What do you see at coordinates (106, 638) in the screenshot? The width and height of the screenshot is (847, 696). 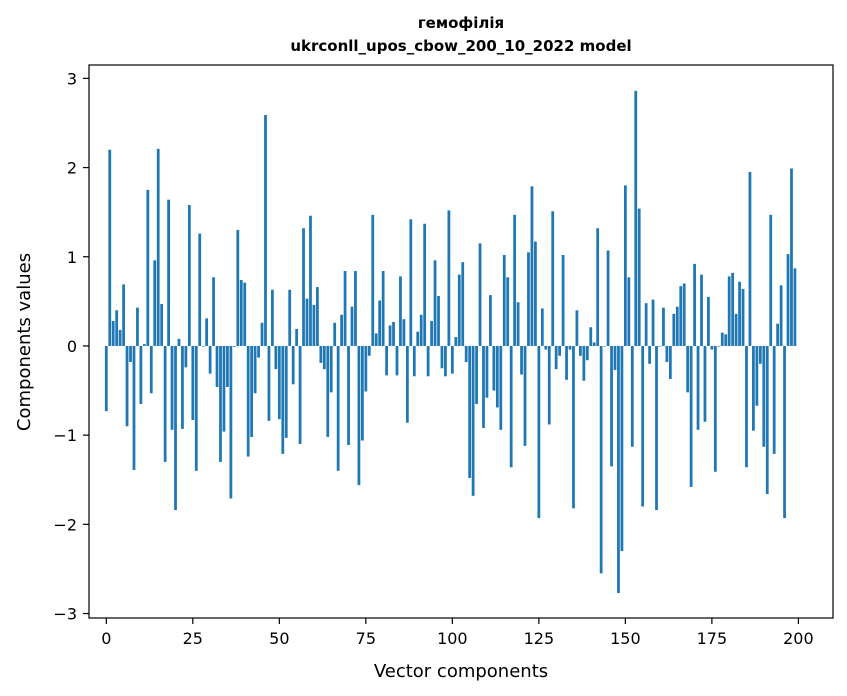 I see `x-tick-label: 0` at bounding box center [106, 638].